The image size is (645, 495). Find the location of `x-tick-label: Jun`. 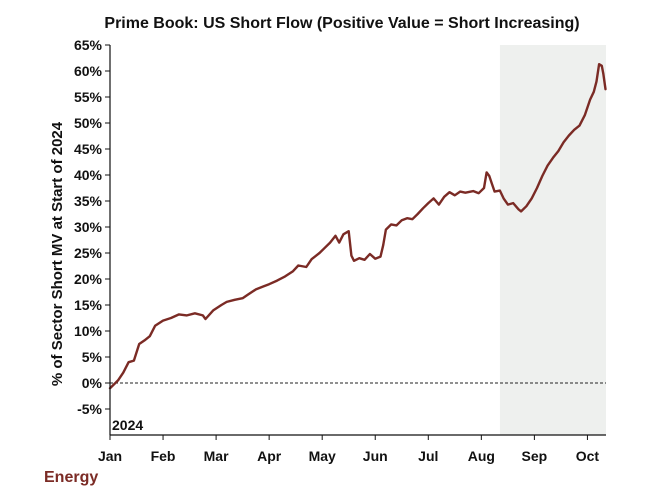

x-tick-label: Jun is located at coordinates (375, 456).